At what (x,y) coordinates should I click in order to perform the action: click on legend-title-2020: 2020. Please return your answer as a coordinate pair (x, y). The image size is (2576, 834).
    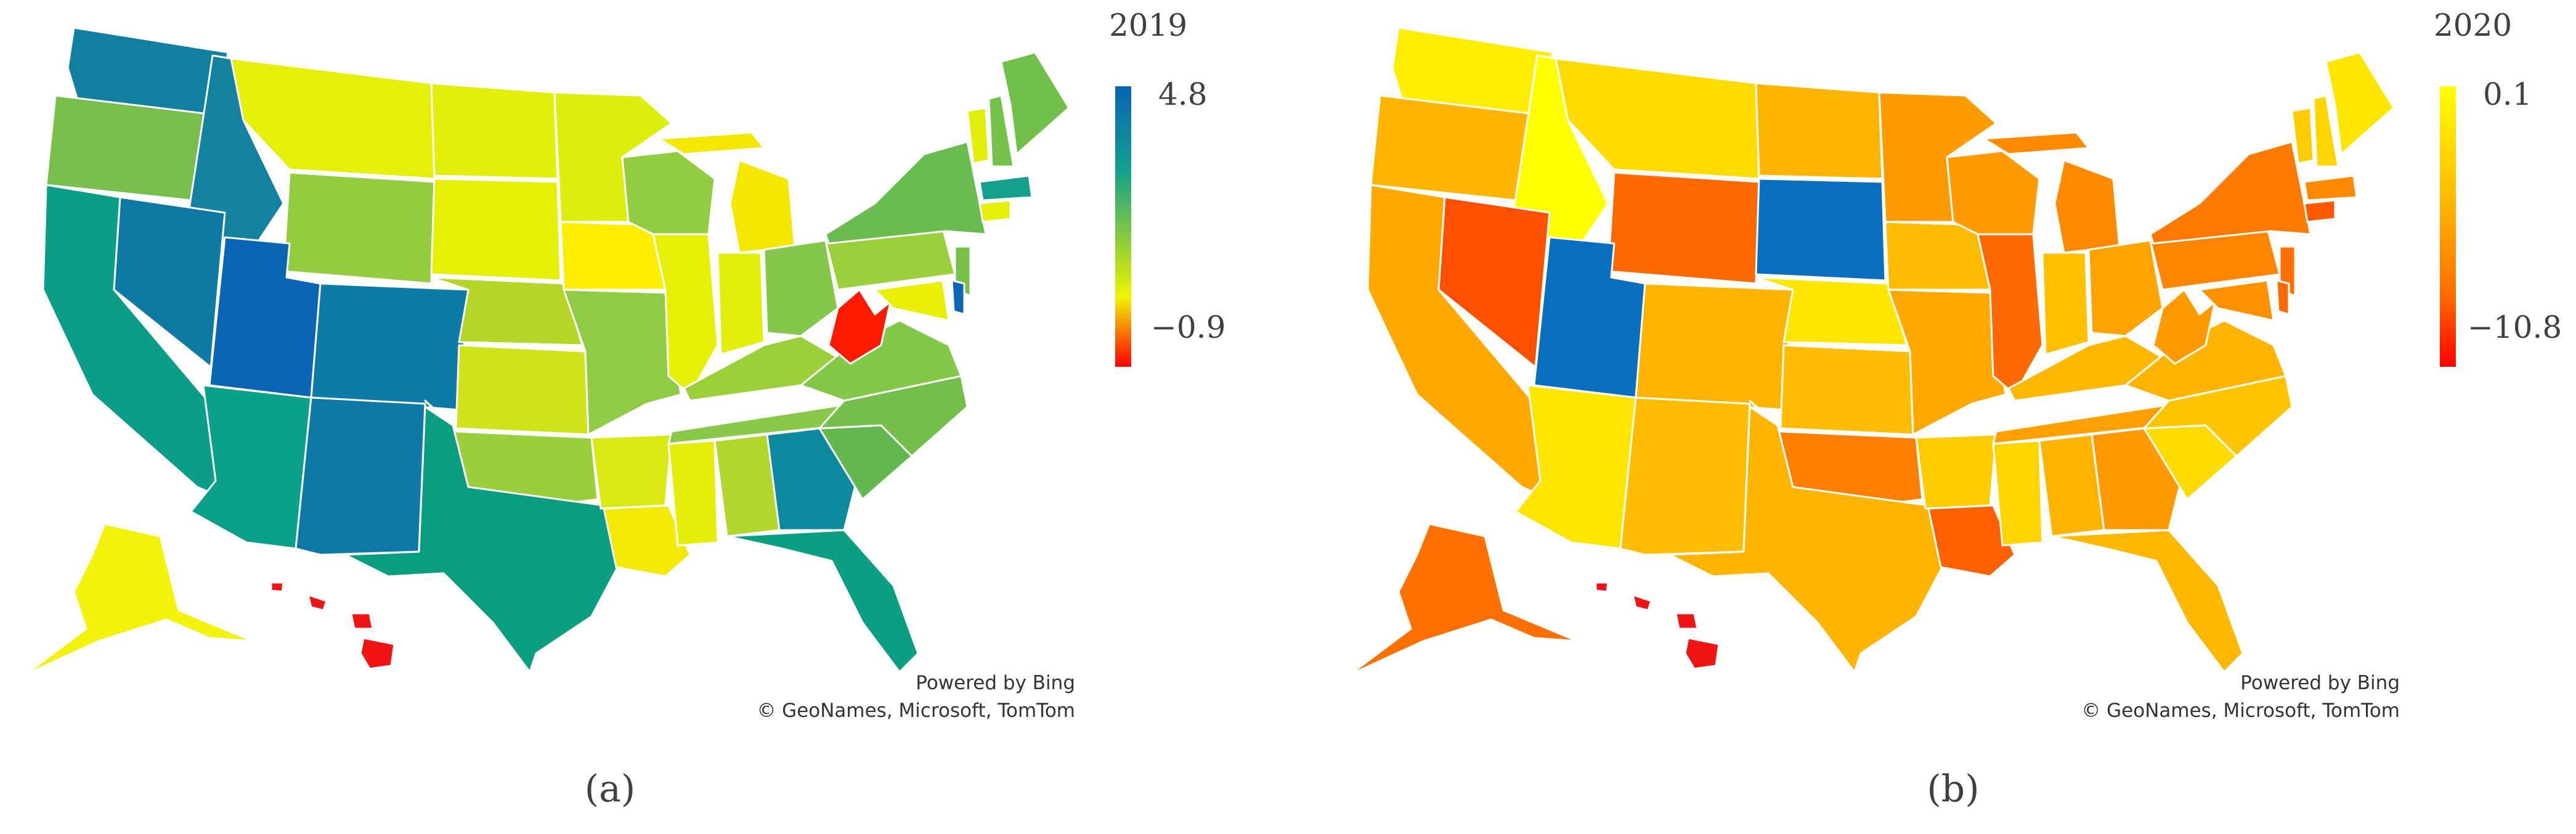
    Looking at the image, I should click on (2473, 25).